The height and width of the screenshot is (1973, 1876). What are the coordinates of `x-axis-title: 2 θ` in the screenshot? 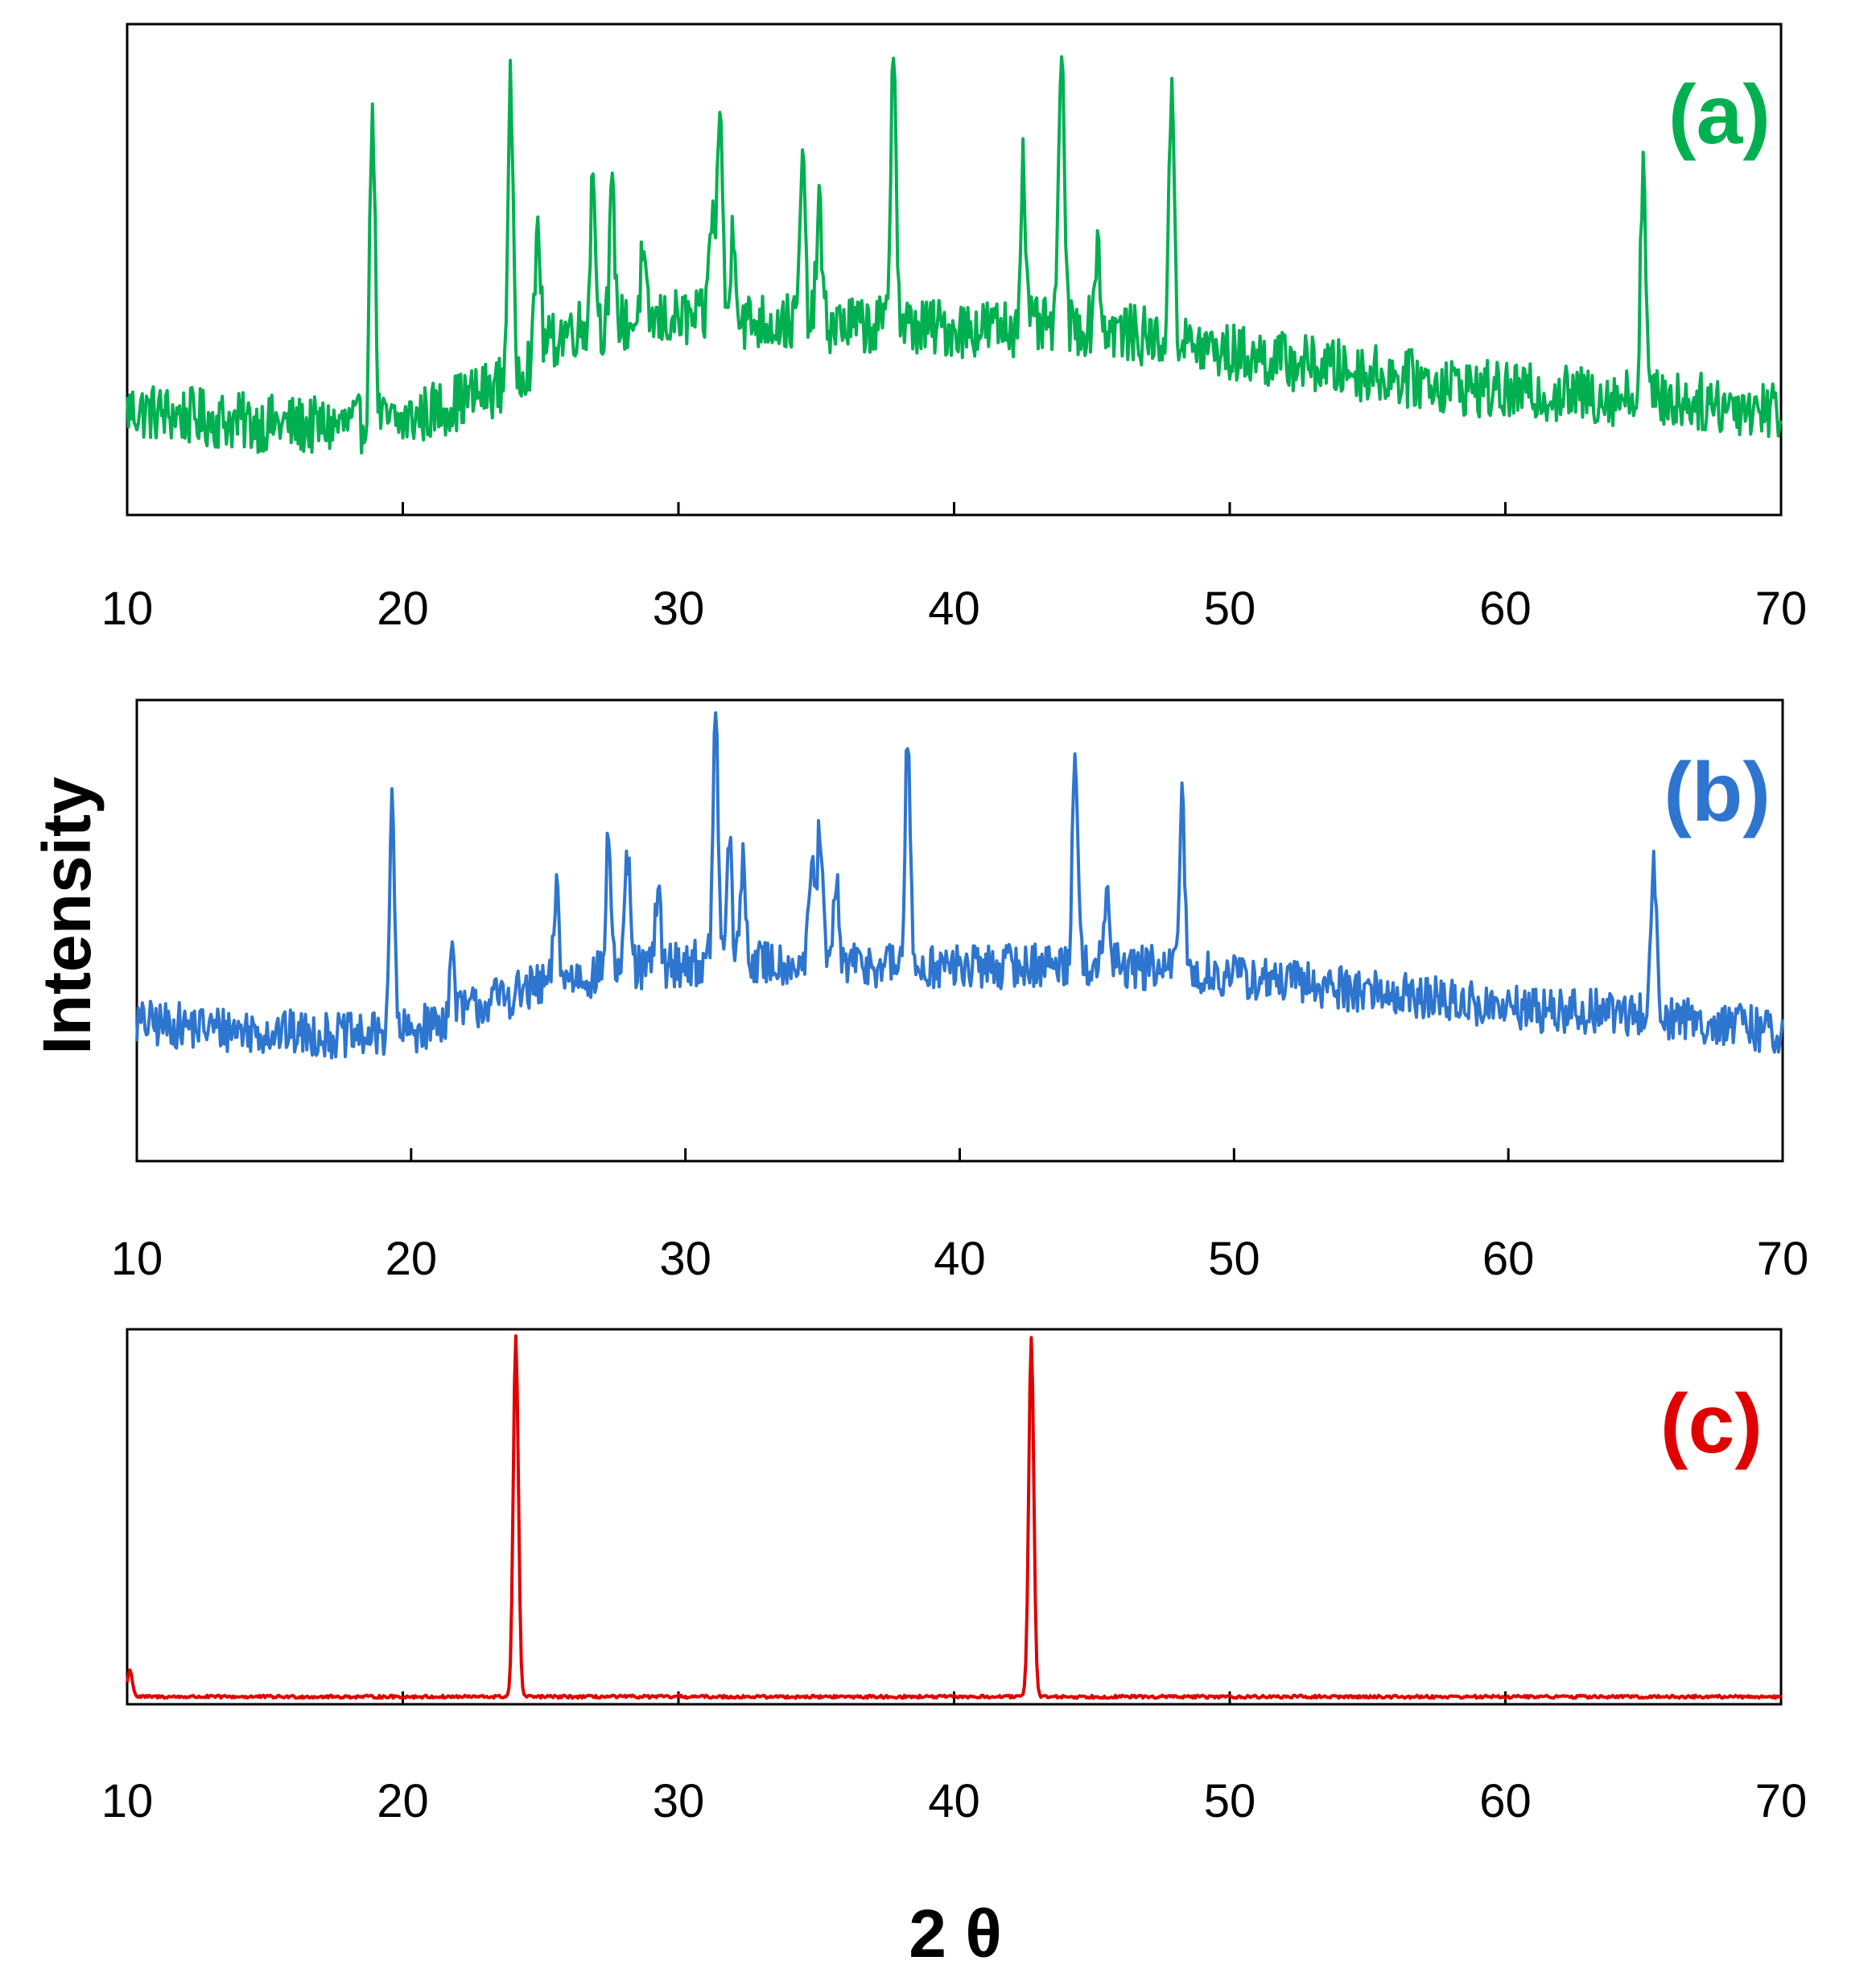 It's located at (955, 1933).